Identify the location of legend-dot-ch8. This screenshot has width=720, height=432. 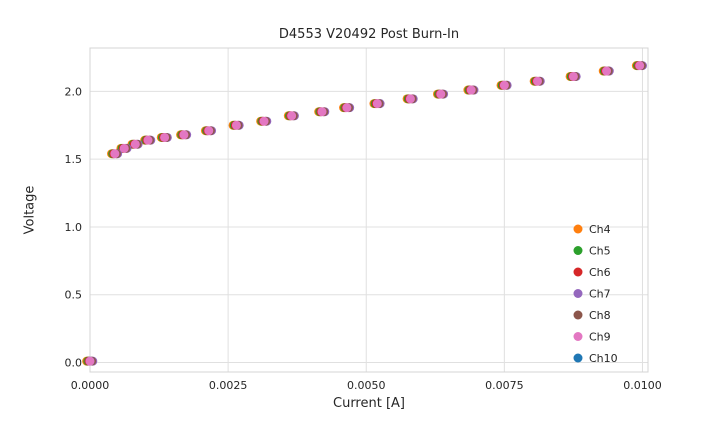
(578, 315).